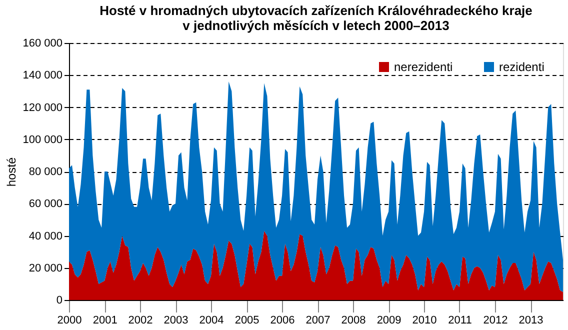 The width and height of the screenshot is (568, 330). I want to click on legend-label: nerezidenti, so click(423, 67).